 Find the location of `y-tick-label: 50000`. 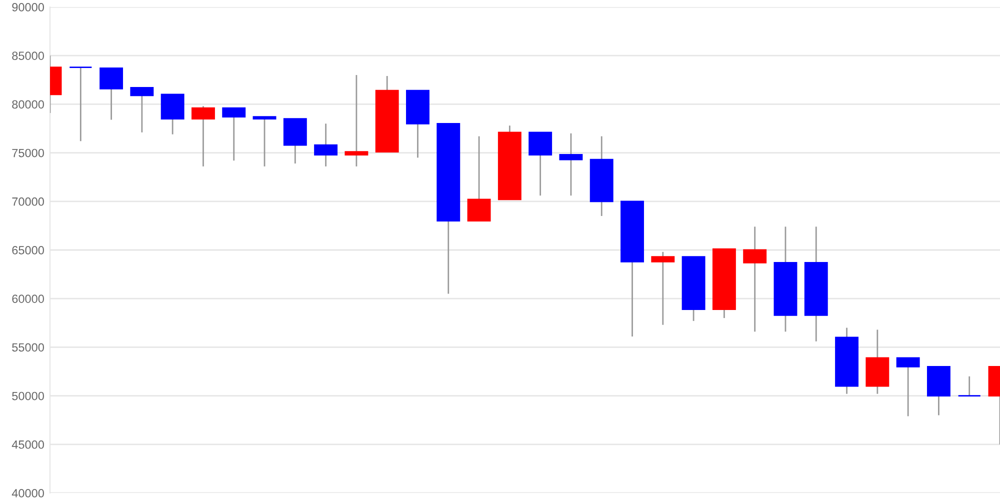

y-tick-label: 50000 is located at coordinates (28, 396).